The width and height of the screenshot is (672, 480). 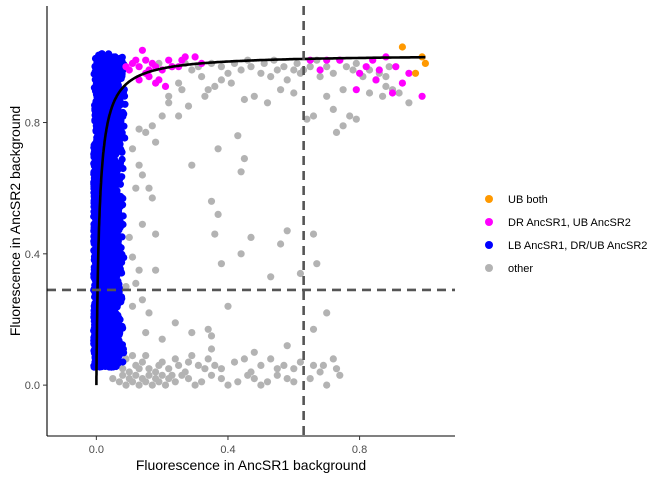 What do you see at coordinates (509, 269) in the screenshot?
I see `legend-item: other` at bounding box center [509, 269].